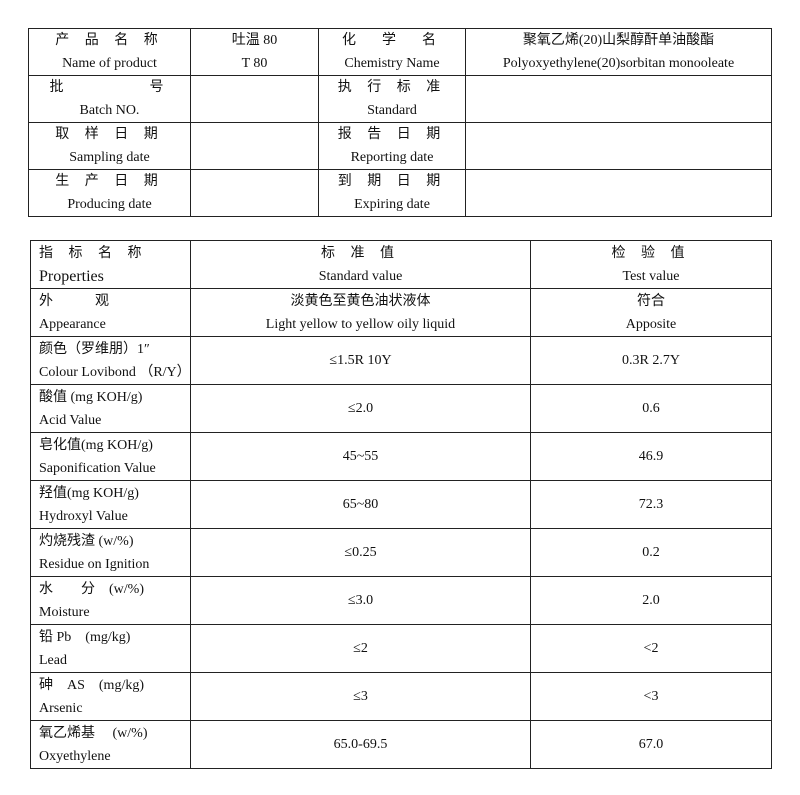 The width and height of the screenshot is (800, 795). I want to click on test-value-en: 0.6, so click(651, 408).